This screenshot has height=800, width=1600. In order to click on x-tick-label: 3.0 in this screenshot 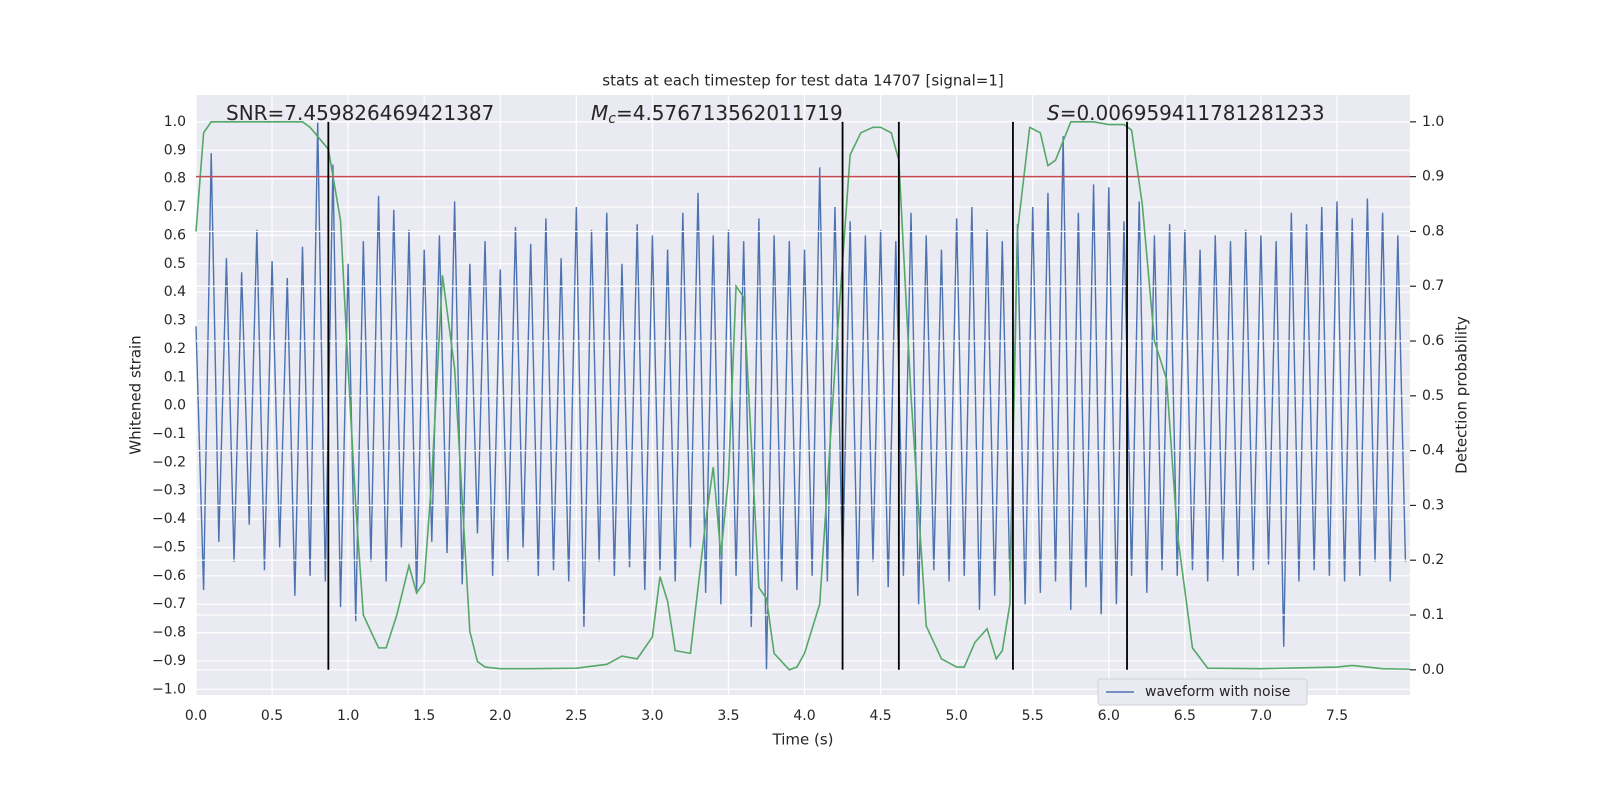, I will do `click(652, 716)`.